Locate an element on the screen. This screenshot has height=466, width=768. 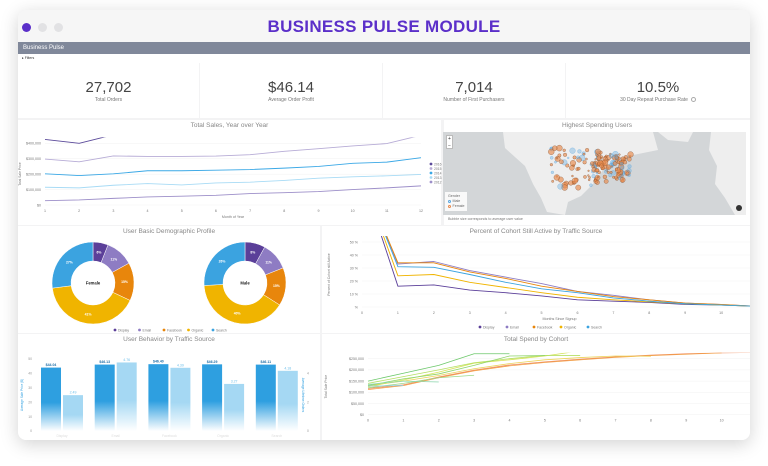
map-canvas is located at coordinates (594, 173).